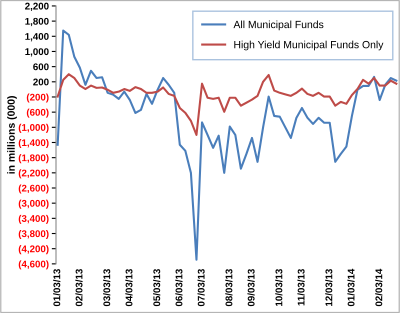 The height and width of the screenshot is (313, 400). I want to click on y-tick-label: (1,000), so click(33, 128).